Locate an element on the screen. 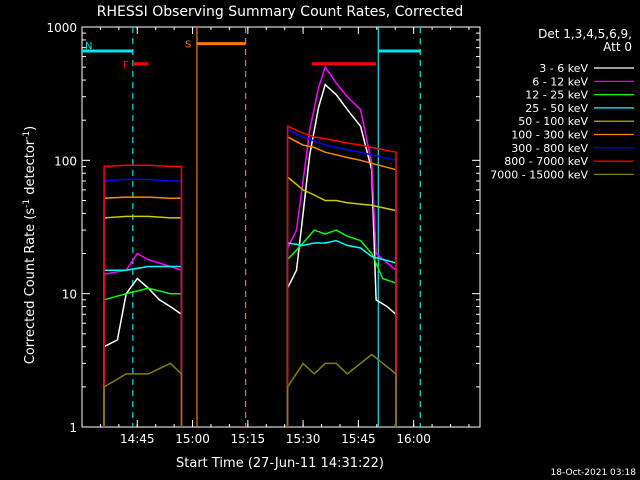 Image resolution: width=640 pixels, height=480 pixels. legend-label: 50 - 100 keV is located at coordinates (553, 121).